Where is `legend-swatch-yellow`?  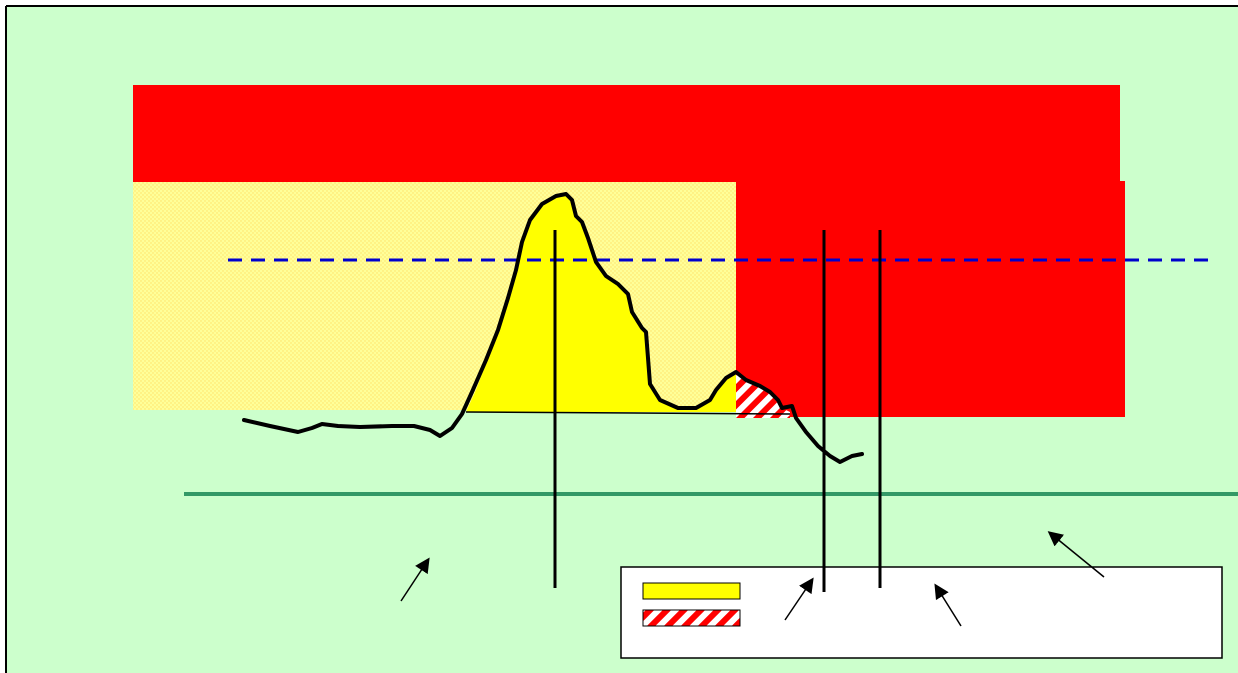 legend-swatch-yellow is located at coordinates (691, 591).